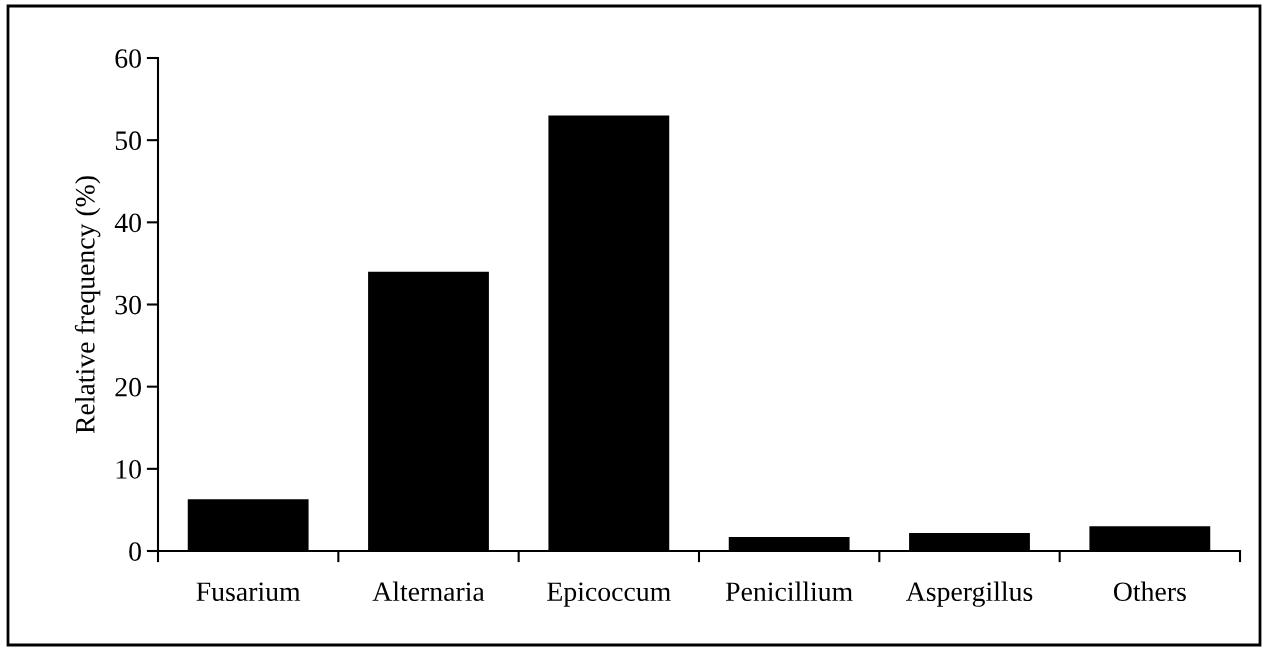  Describe the element at coordinates (87, 305) in the screenshot. I see `y-axis-title: Relative frequency (%)` at that location.